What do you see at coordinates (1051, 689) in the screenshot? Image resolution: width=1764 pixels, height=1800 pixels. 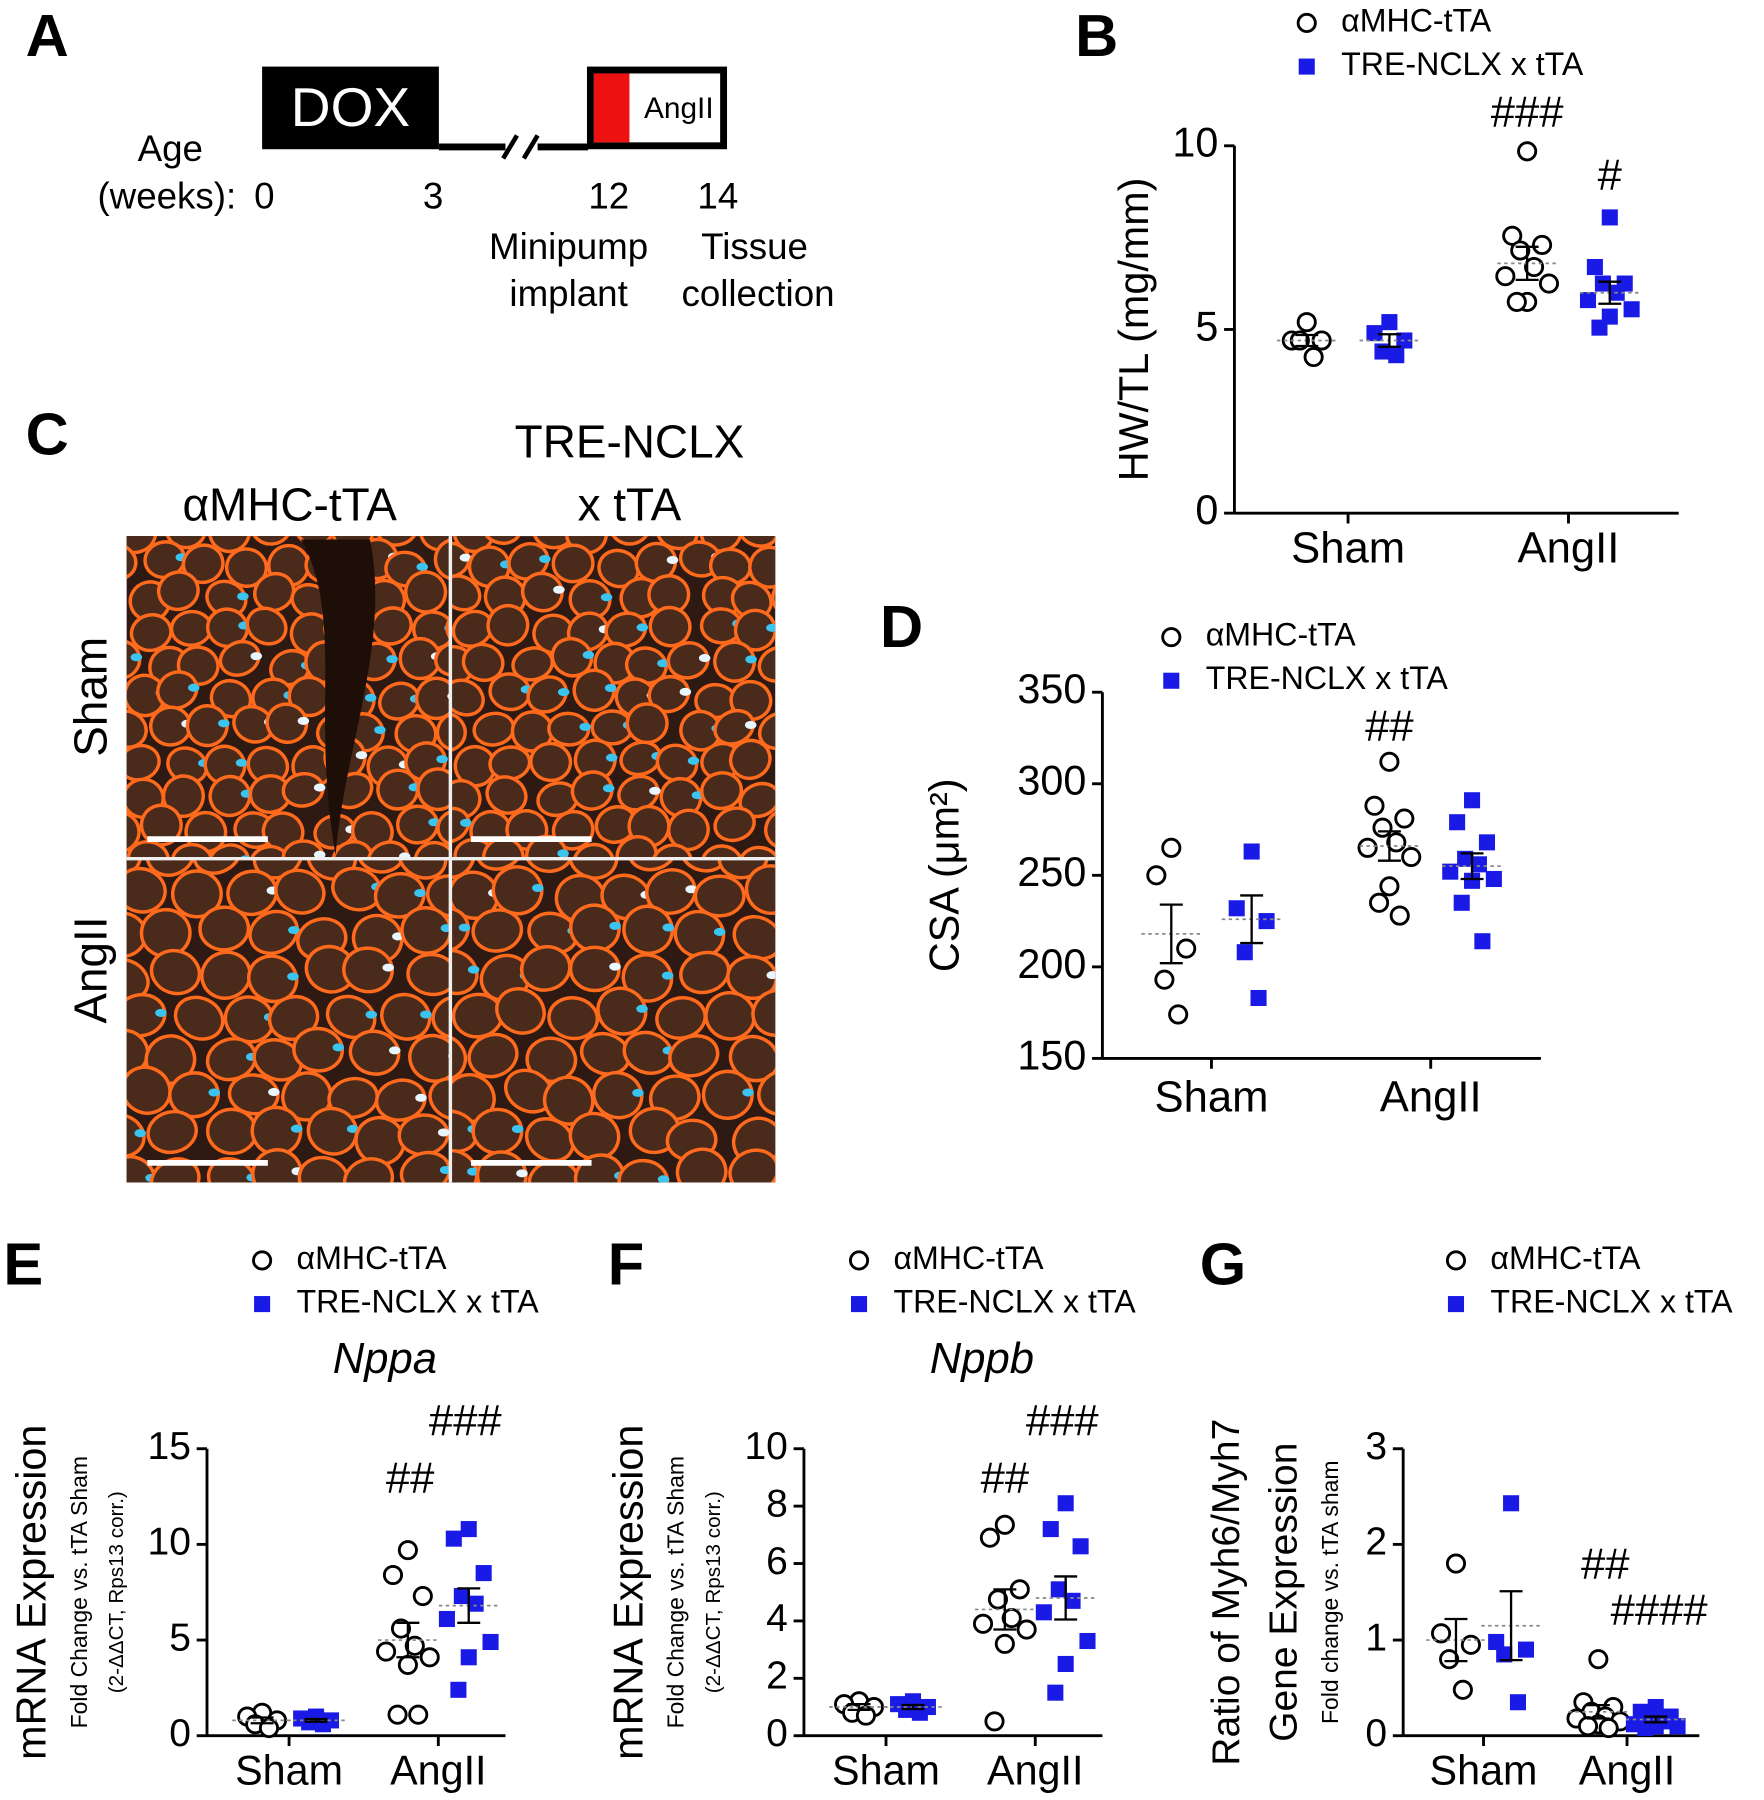 I see `y-tick-label: 350` at bounding box center [1051, 689].